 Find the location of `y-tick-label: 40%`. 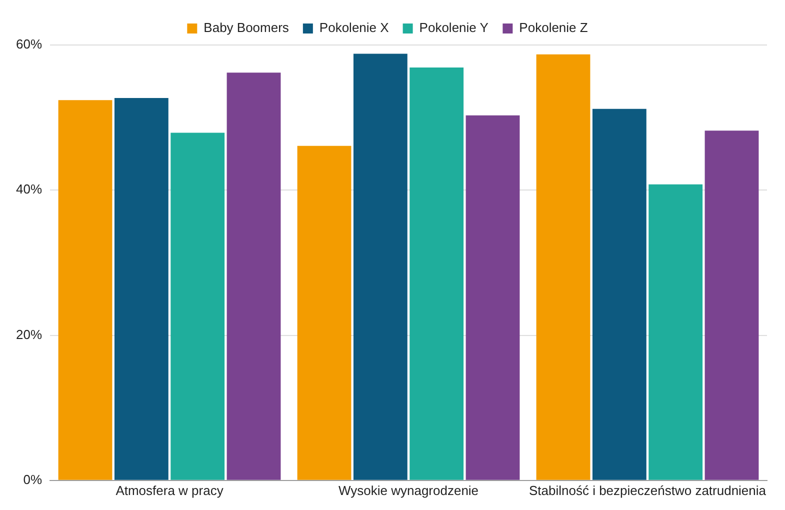

y-tick-label: 40% is located at coordinates (29, 189).